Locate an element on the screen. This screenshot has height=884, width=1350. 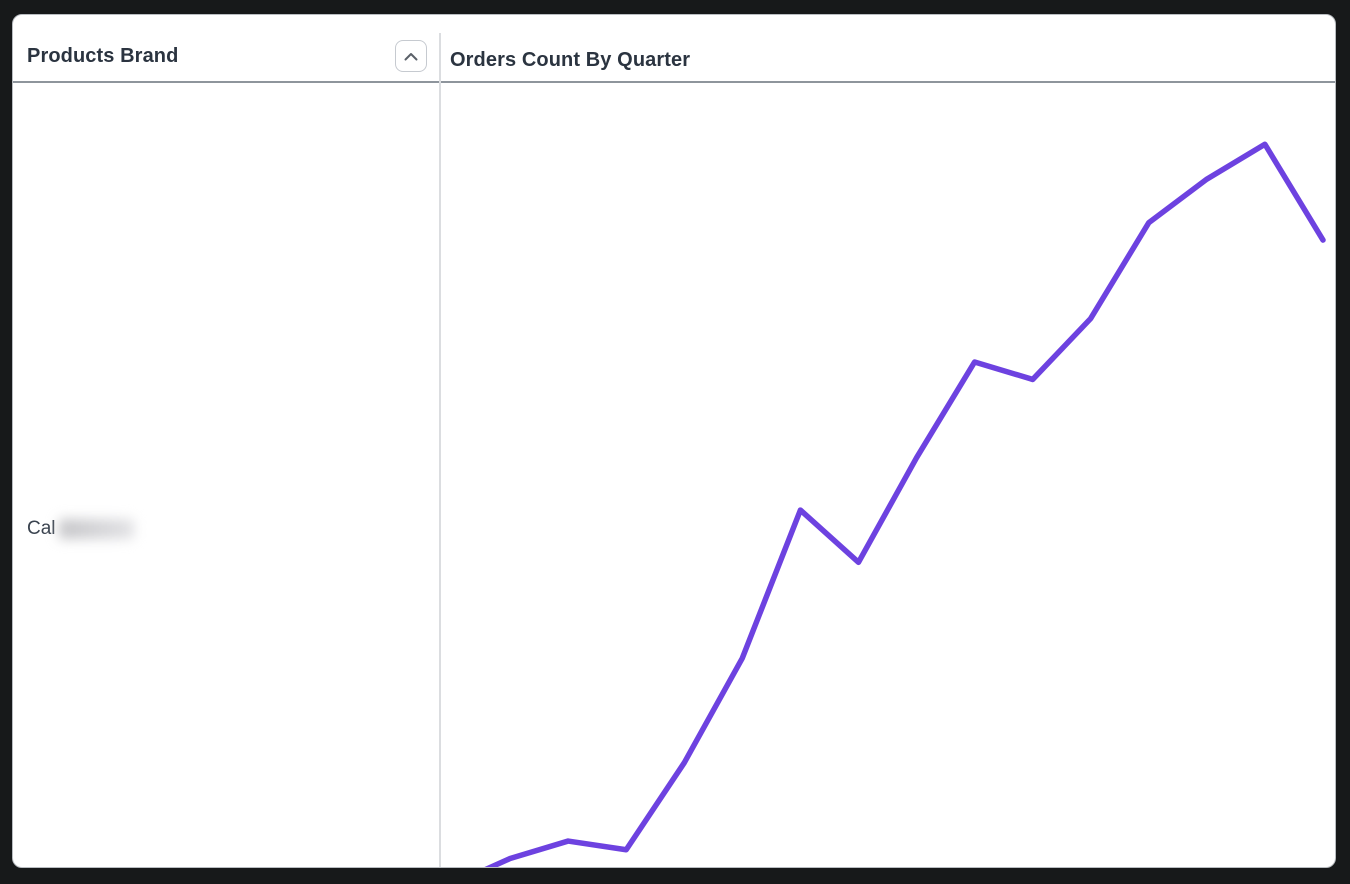
sort-ascending-button is located at coordinates (411, 56).